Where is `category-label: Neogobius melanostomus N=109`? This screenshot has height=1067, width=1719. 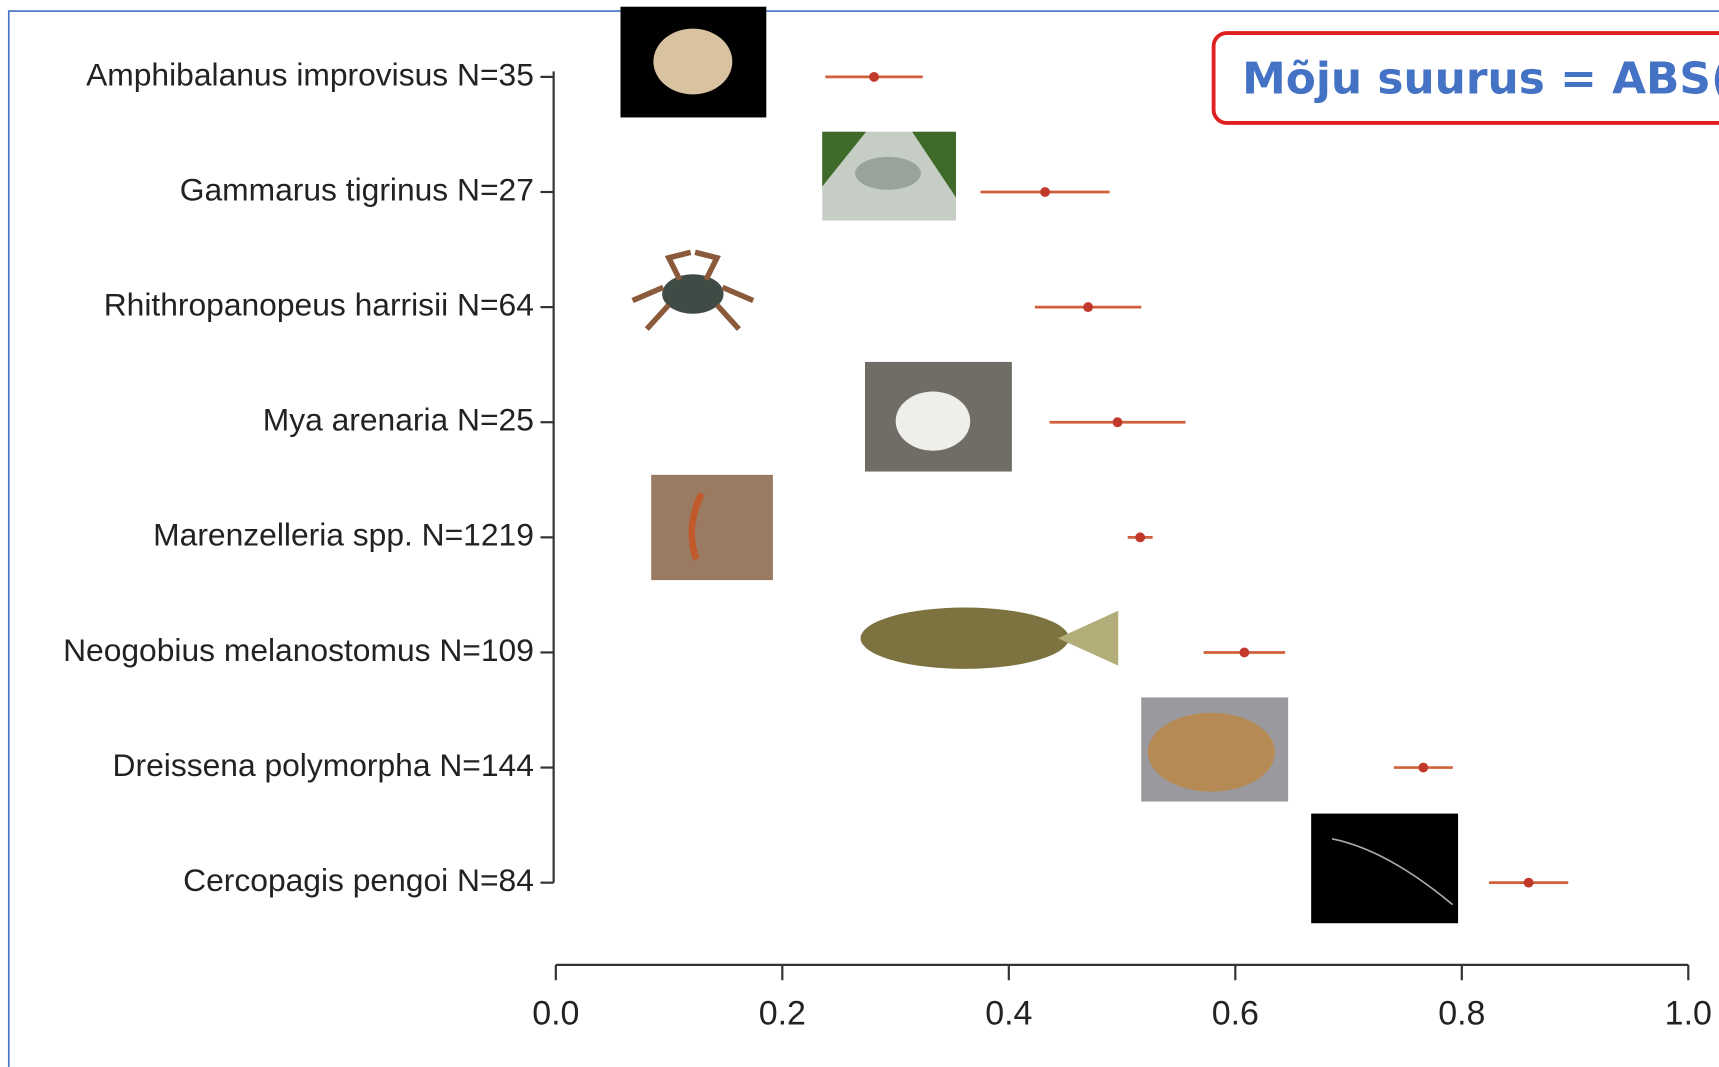
category-label: Neogobius melanostomus N=109 is located at coordinates (298, 650).